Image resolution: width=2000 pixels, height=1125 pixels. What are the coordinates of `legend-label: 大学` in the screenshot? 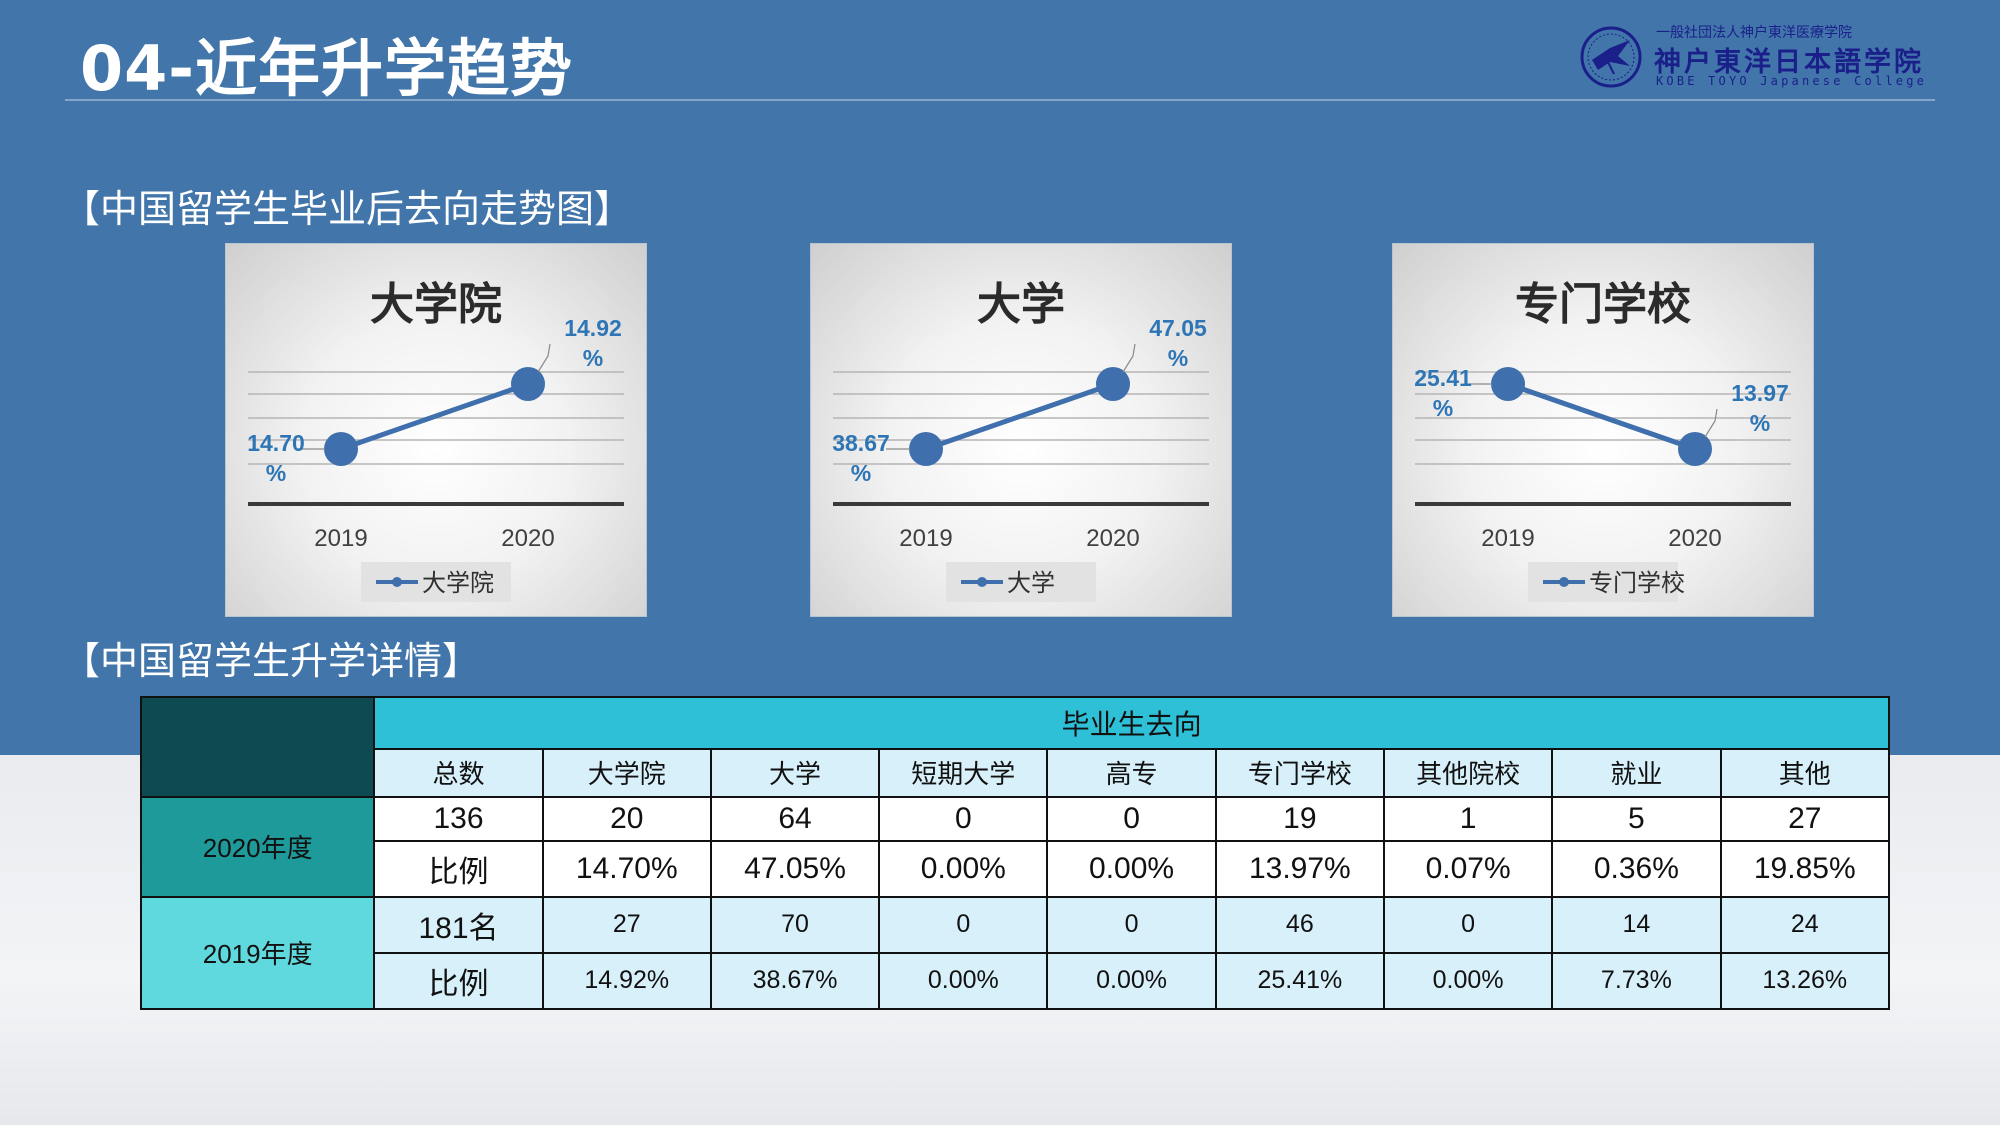 It's located at (1031, 583).